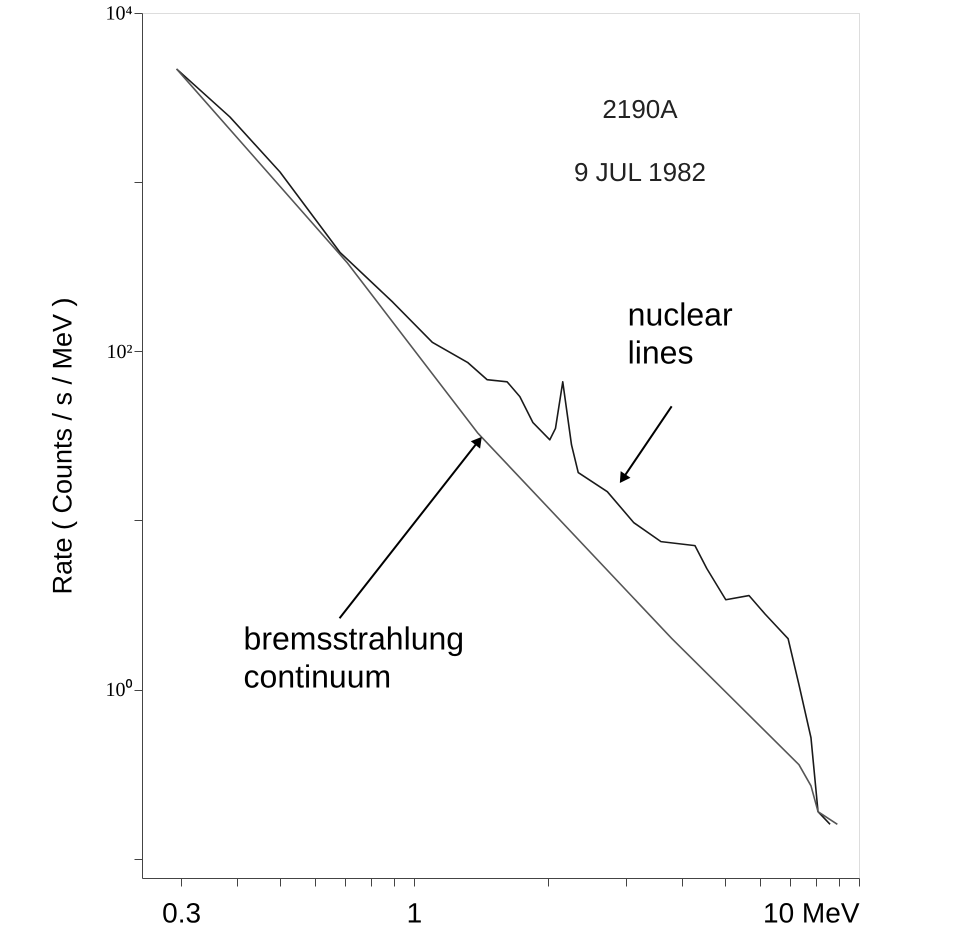 The image size is (978, 941). I want to click on y-tick-label: 10⁴, so click(119, 13).